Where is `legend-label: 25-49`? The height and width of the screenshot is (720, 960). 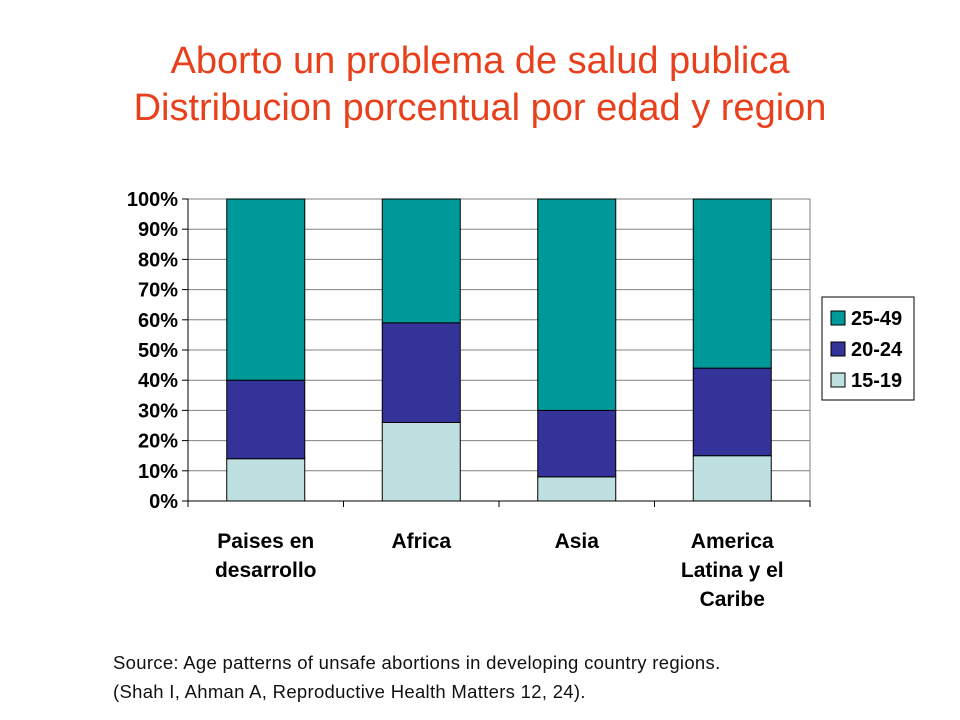
legend-label: 25-49 is located at coordinates (876, 319).